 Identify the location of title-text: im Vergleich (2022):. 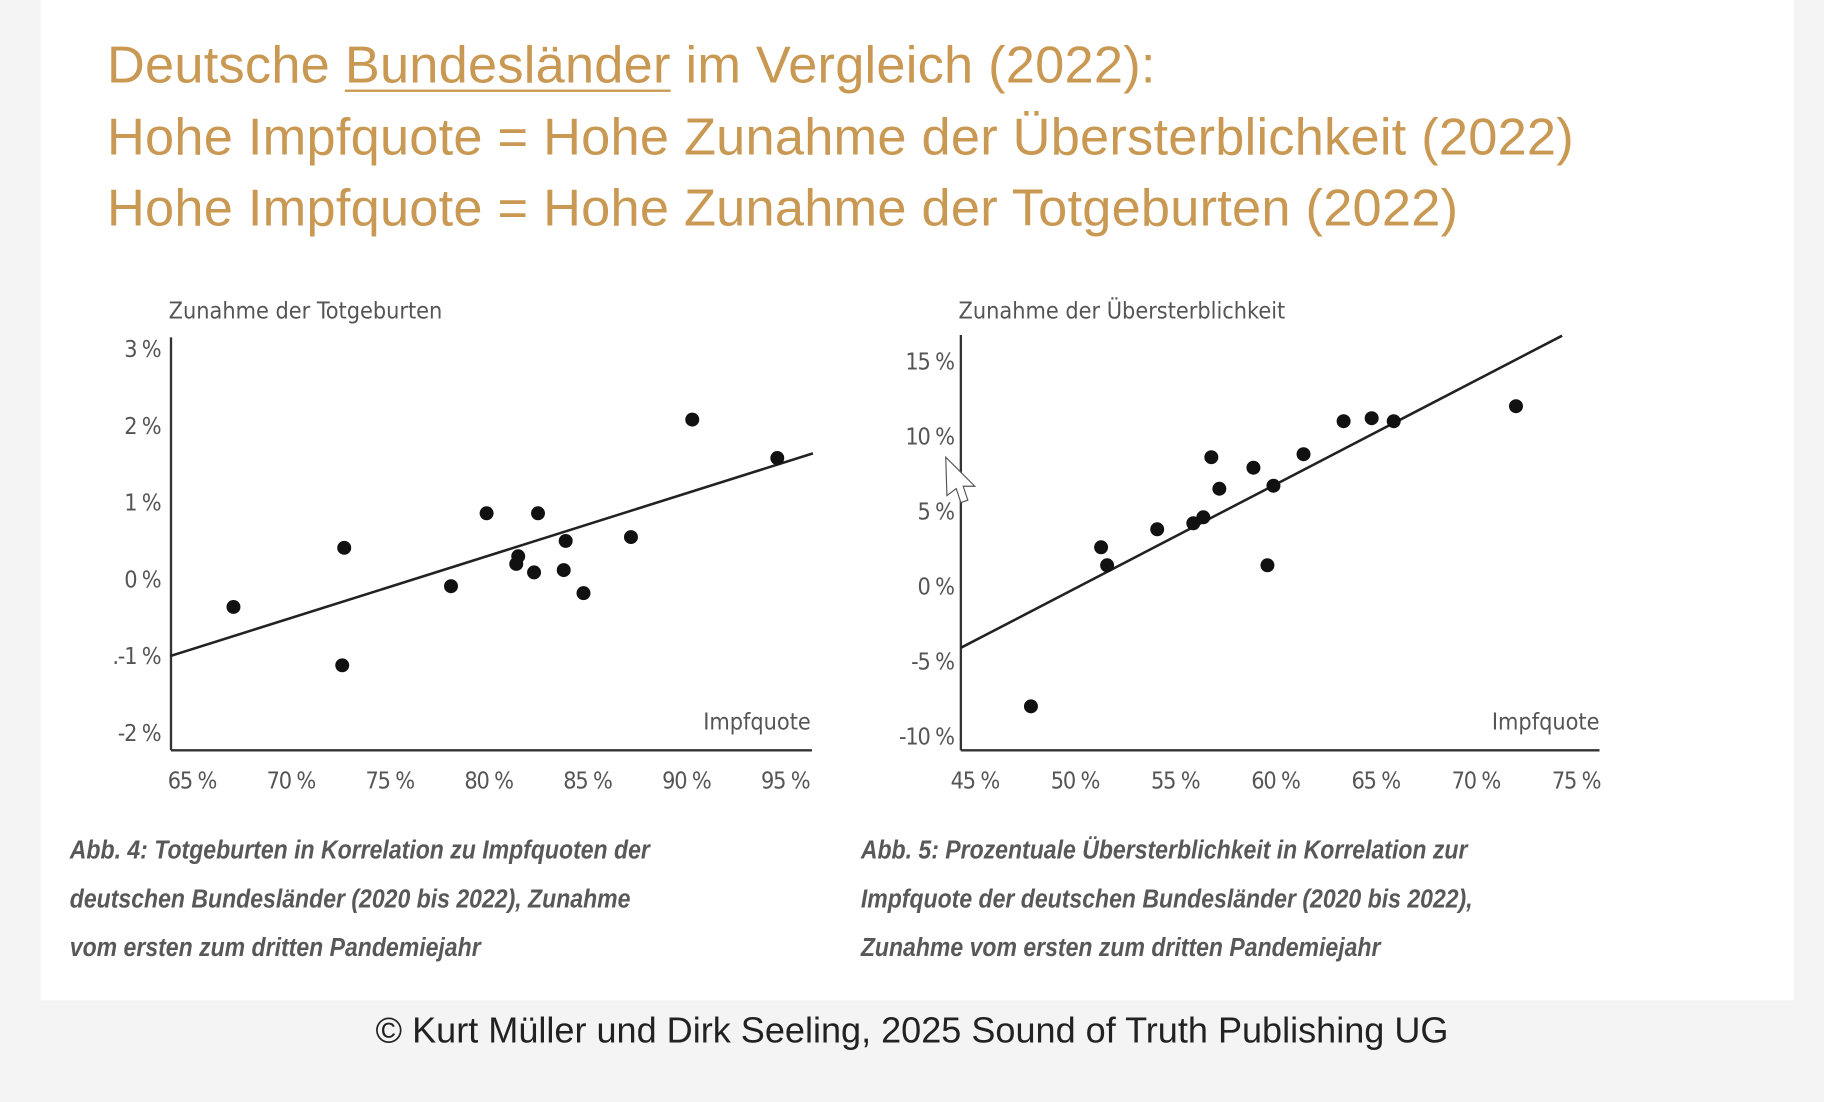
(913, 64).